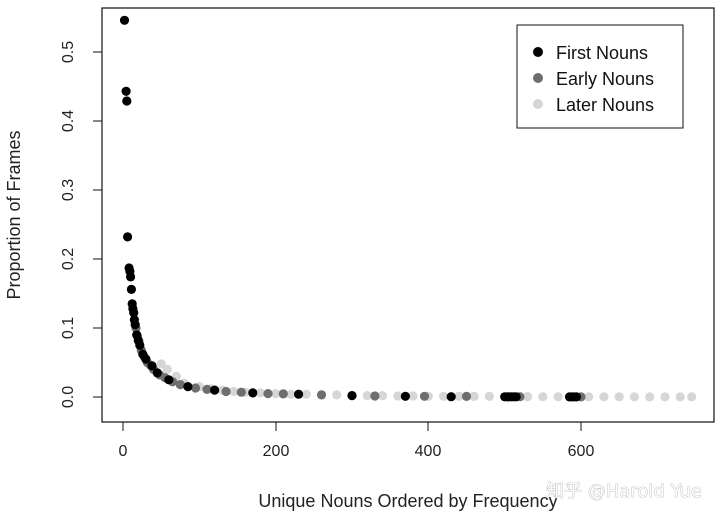 This screenshot has width=720, height=521. I want to click on legend-marker-first-nouns, so click(538, 52).